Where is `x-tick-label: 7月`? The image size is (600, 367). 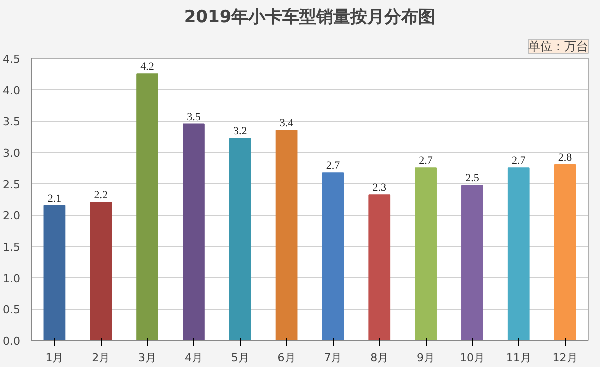
x-tick-label: 7月 is located at coordinates (333, 358).